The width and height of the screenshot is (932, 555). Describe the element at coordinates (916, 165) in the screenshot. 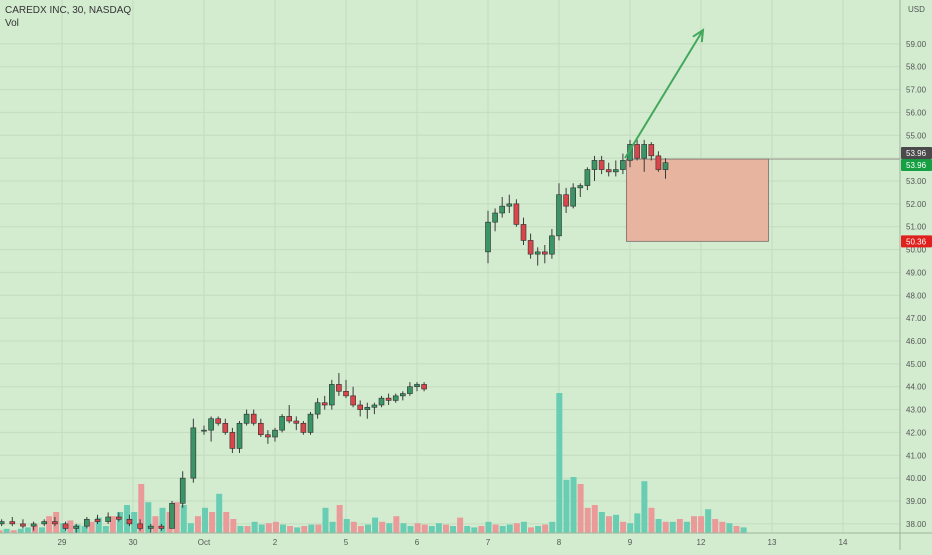

I see `price-label: 53.96` at that location.